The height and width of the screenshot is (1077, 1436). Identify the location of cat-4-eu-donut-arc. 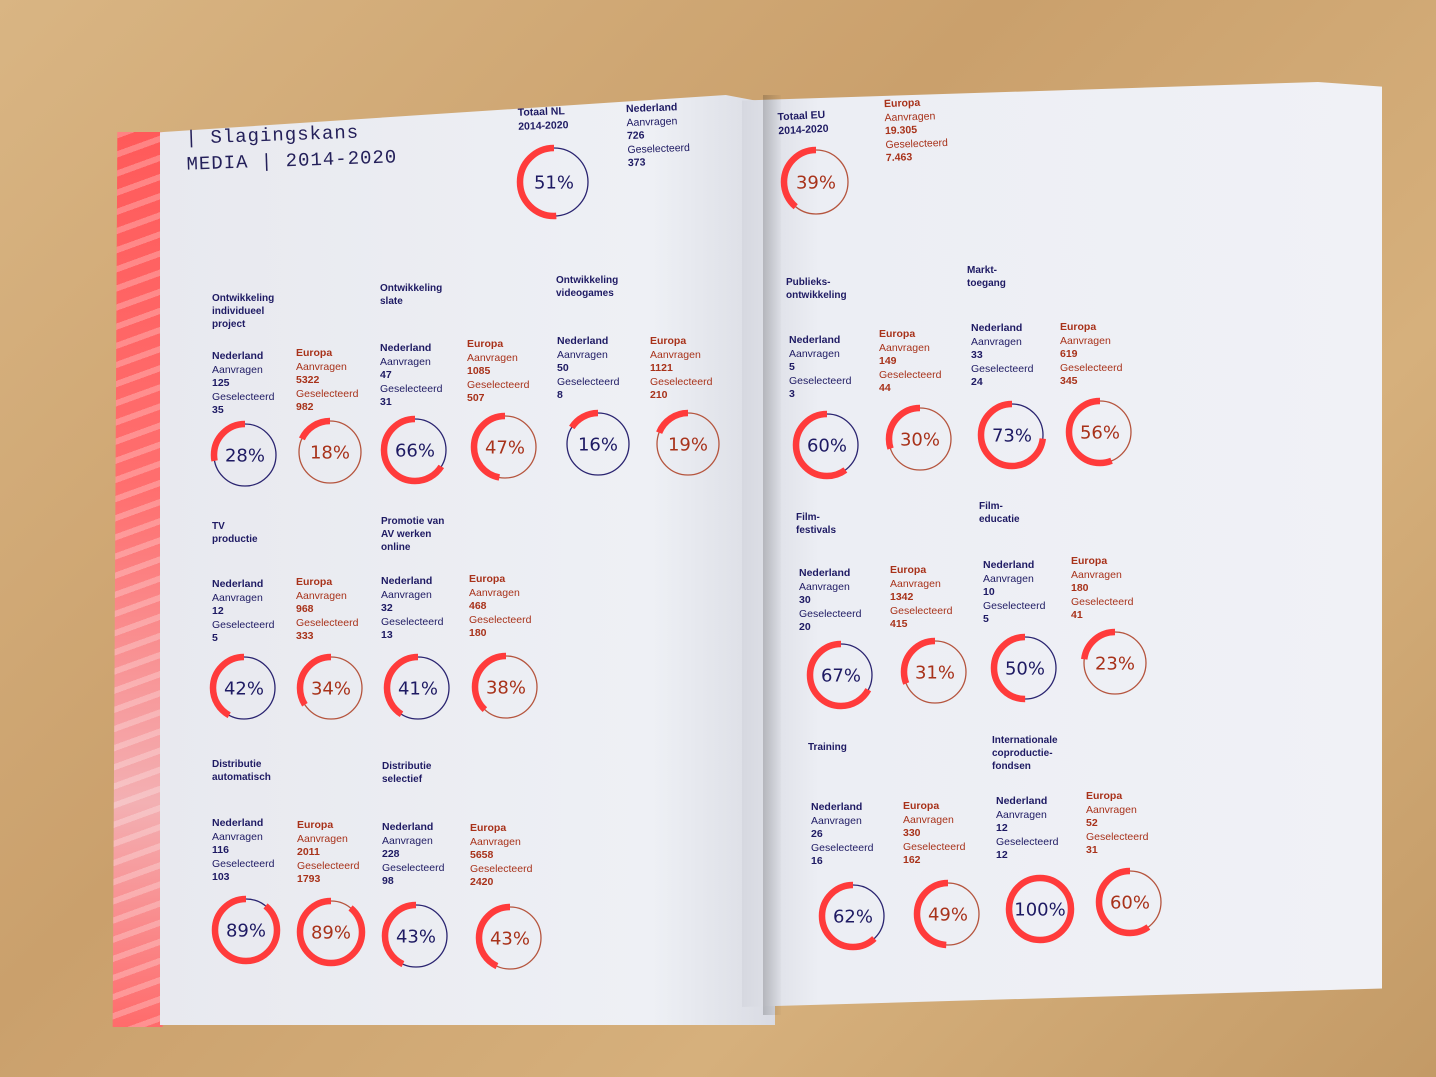
(506, 687).